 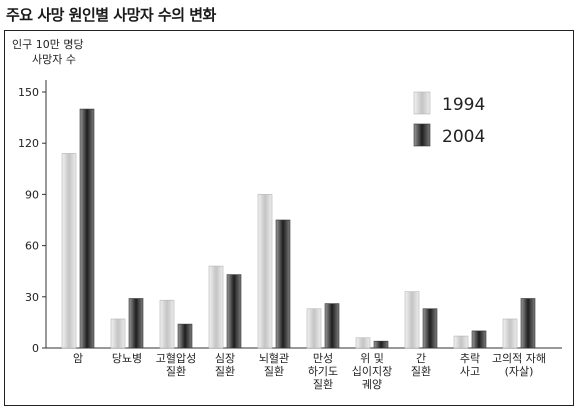 What do you see at coordinates (372, 358) in the screenshot?
I see `x-category-label: 위 및` at bounding box center [372, 358].